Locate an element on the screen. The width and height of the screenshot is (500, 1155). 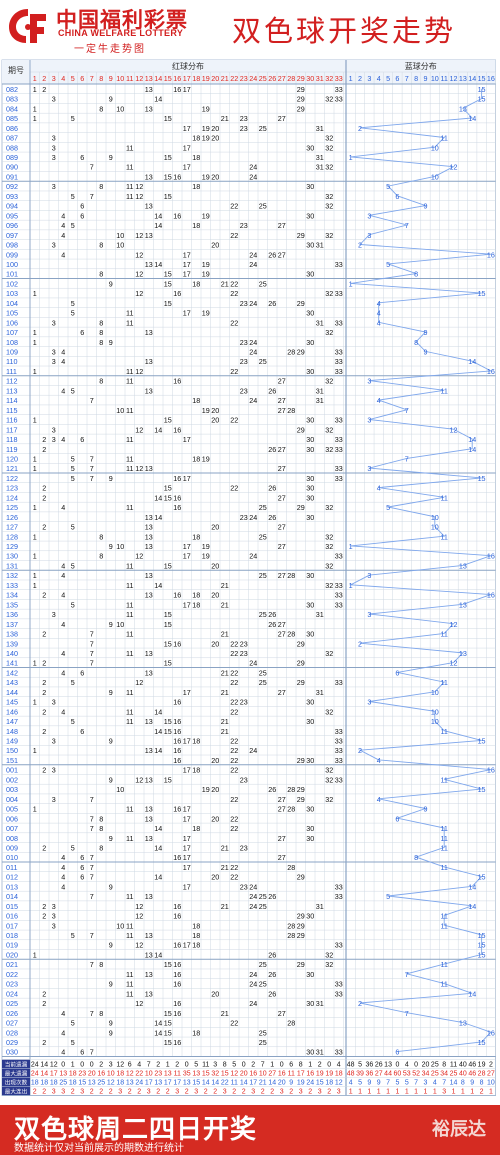
blue-ball-number: 5 is located at coordinates (388, 186).